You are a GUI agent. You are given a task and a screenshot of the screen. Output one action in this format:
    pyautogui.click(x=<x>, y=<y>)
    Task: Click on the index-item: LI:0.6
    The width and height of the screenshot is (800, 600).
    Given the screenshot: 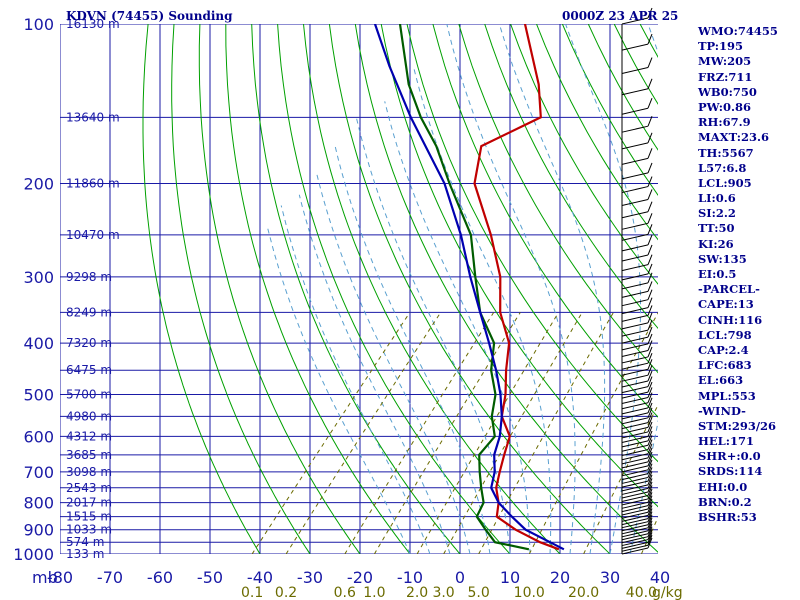 What is the action you would take?
    pyautogui.click(x=717, y=198)
    